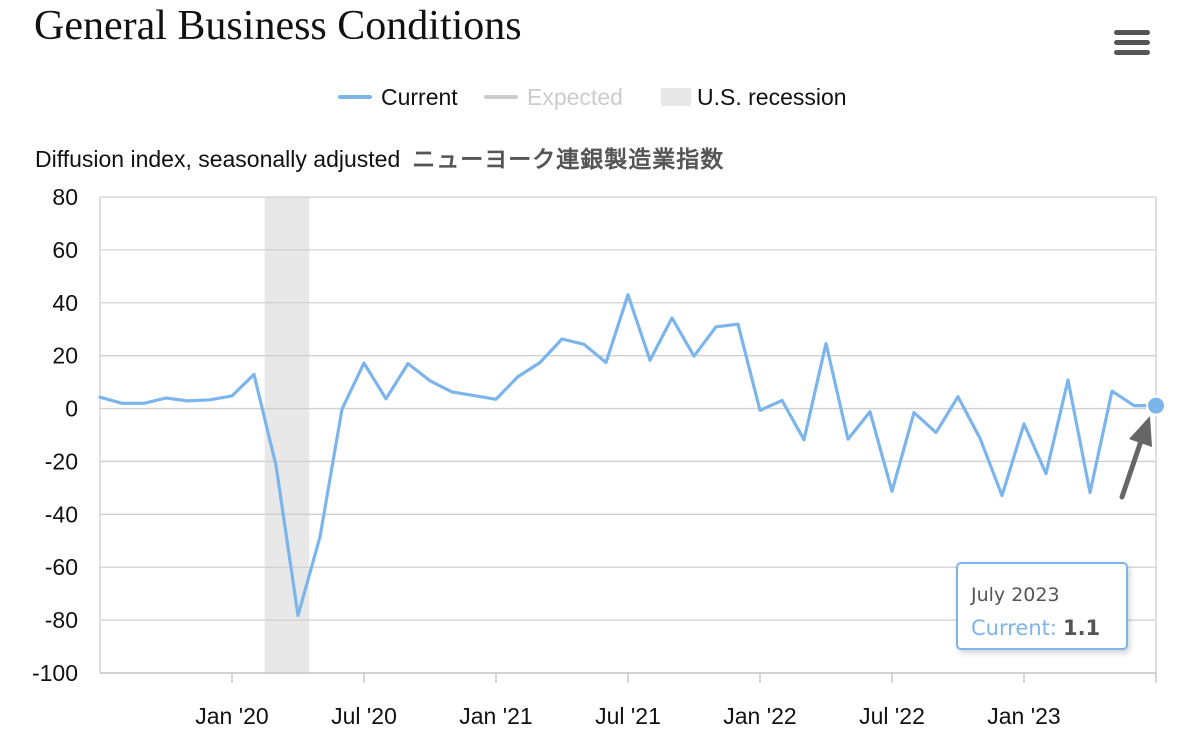  I want to click on japanese-annotation: ニューヨーク連銀製造業指数, so click(568, 159).